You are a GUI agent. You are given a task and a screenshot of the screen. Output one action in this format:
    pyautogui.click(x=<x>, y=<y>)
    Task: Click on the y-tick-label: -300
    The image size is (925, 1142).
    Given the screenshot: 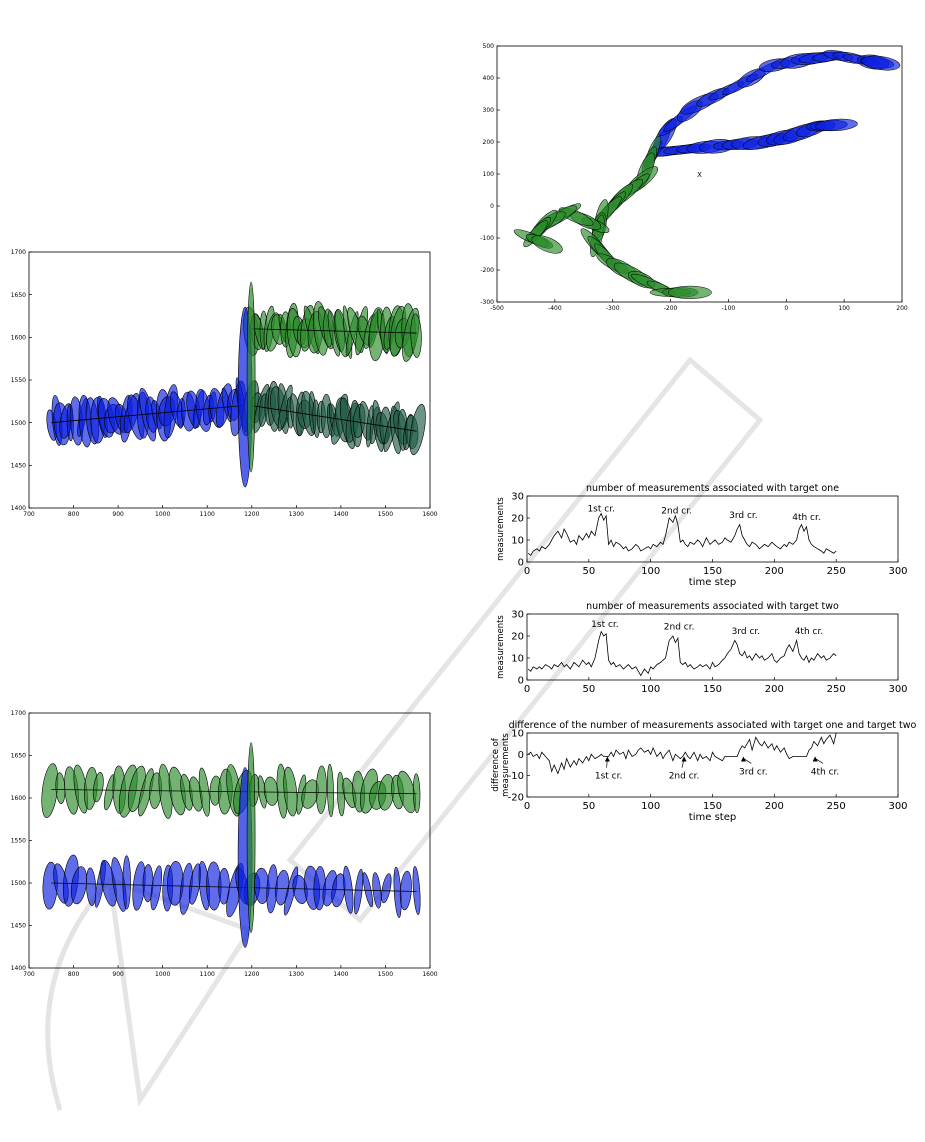 What is the action you would take?
    pyautogui.click(x=487, y=302)
    